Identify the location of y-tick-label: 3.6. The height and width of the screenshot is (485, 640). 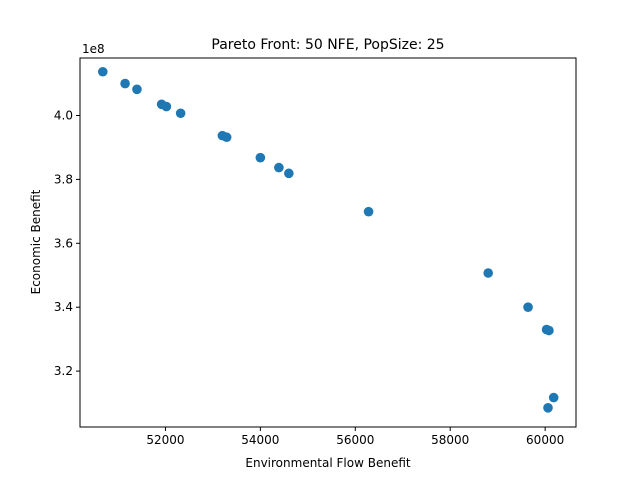
(63, 243).